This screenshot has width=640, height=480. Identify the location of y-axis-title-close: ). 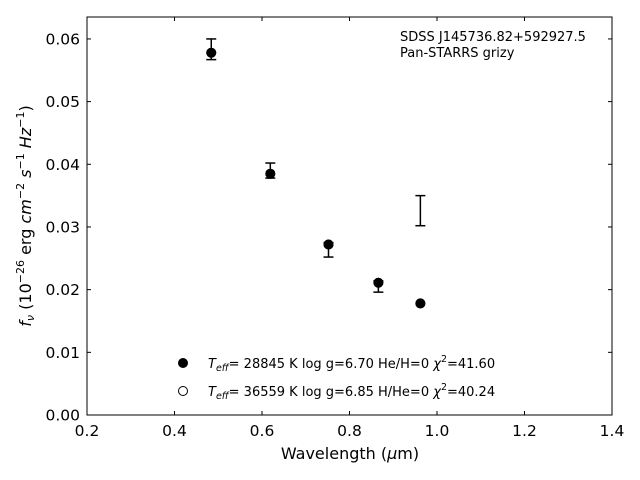
(25, 108).